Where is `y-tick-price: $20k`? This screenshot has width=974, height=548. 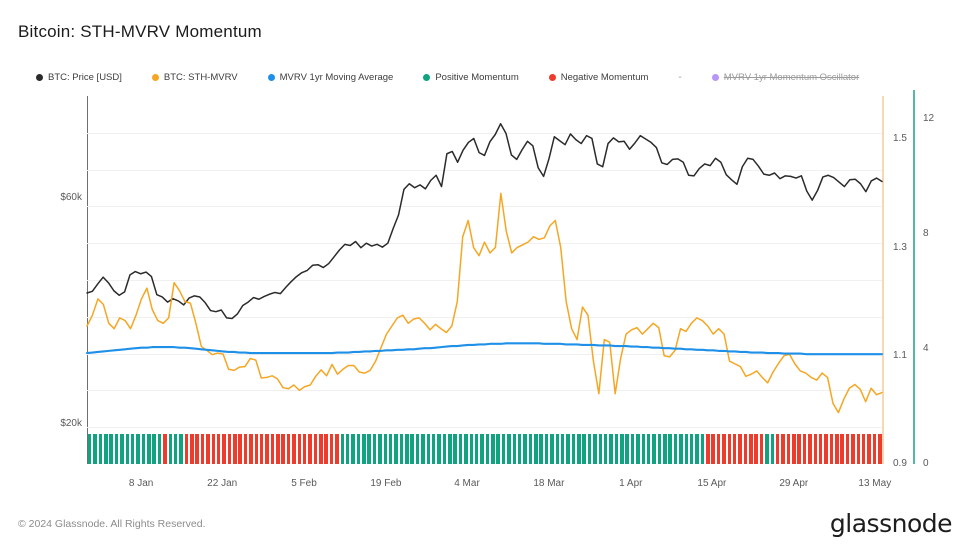 y-tick-price: $20k is located at coordinates (71, 424).